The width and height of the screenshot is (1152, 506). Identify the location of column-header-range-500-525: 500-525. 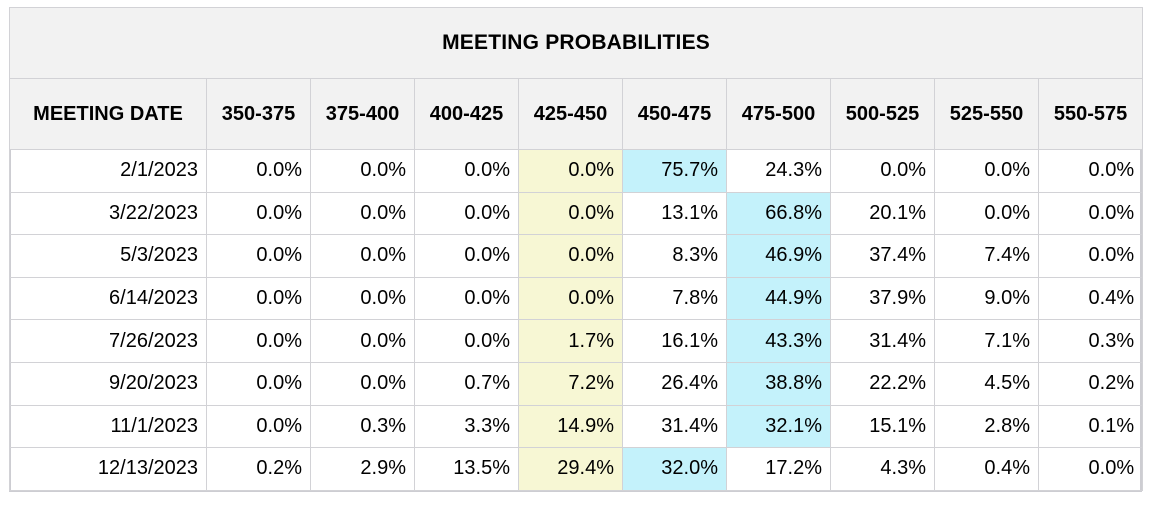
(882, 114).